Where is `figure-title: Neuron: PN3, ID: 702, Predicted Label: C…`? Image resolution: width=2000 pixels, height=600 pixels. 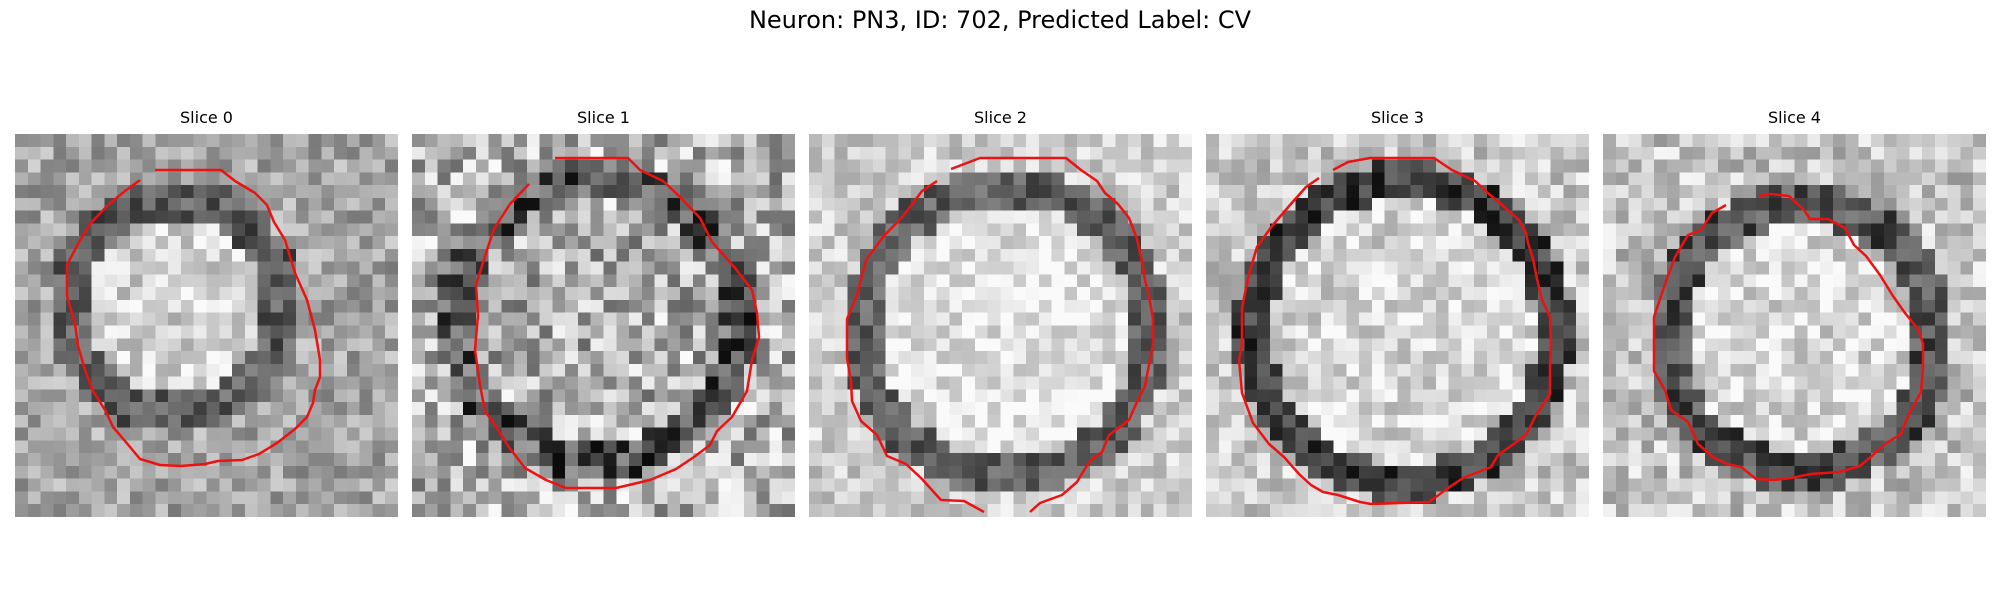 figure-title: Neuron: PN3, ID: 702, Predicted Label: C… is located at coordinates (1000, 20).